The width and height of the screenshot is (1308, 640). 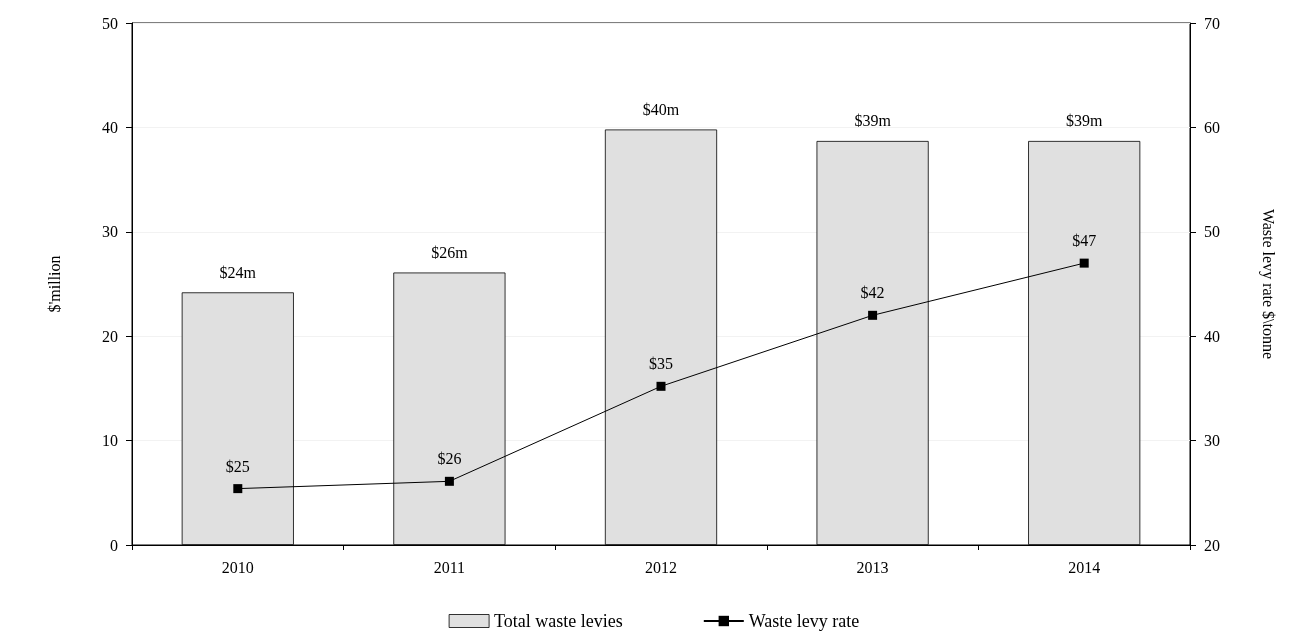 What do you see at coordinates (110, 23) in the screenshot?
I see `y-tick-label: 50` at bounding box center [110, 23].